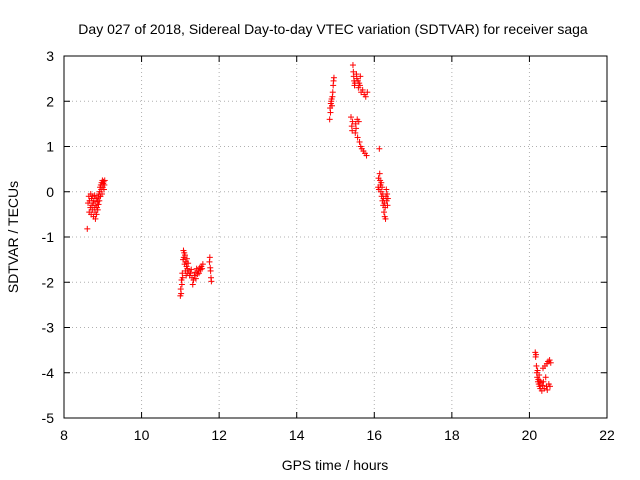 The height and width of the screenshot is (480, 640). Describe the element at coordinates (48, 418) in the screenshot. I see `y-tick-label: -5` at that location.